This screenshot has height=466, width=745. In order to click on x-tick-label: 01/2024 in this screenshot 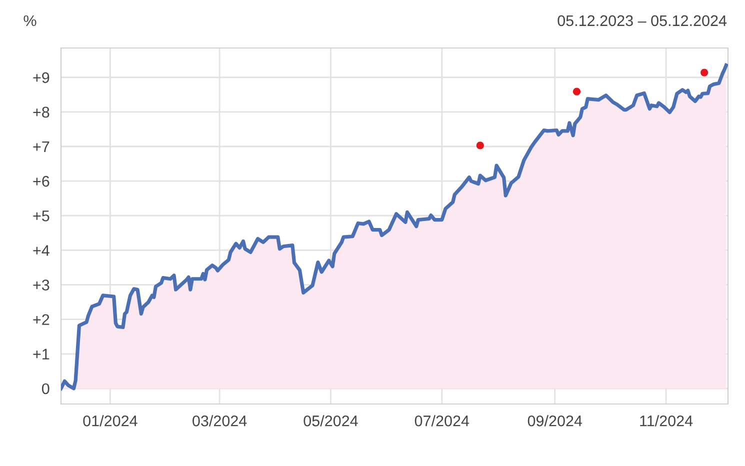, I will do `click(110, 420)`.